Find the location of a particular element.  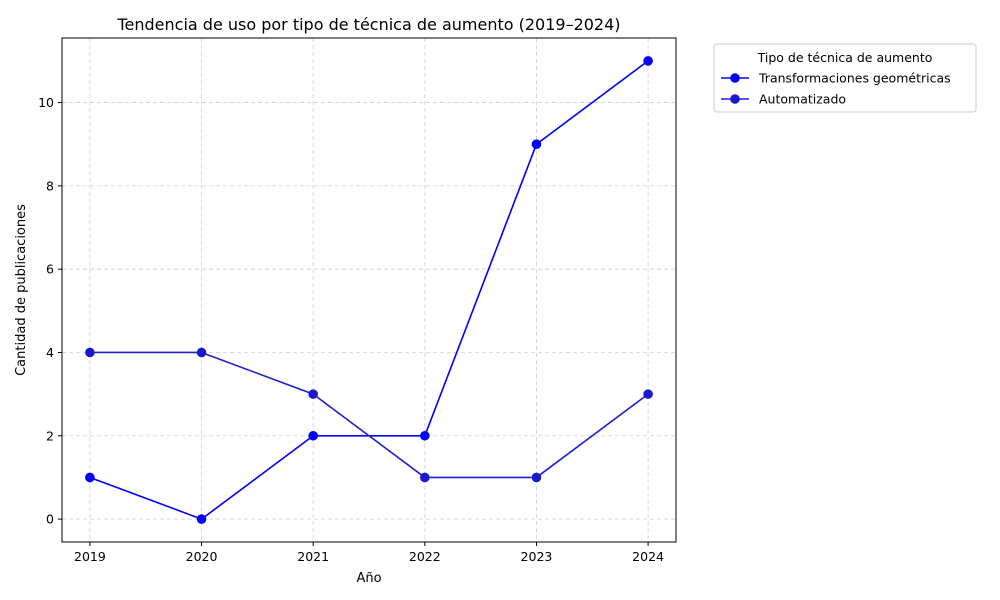

y-tick-label: 4 is located at coordinates (50, 352).